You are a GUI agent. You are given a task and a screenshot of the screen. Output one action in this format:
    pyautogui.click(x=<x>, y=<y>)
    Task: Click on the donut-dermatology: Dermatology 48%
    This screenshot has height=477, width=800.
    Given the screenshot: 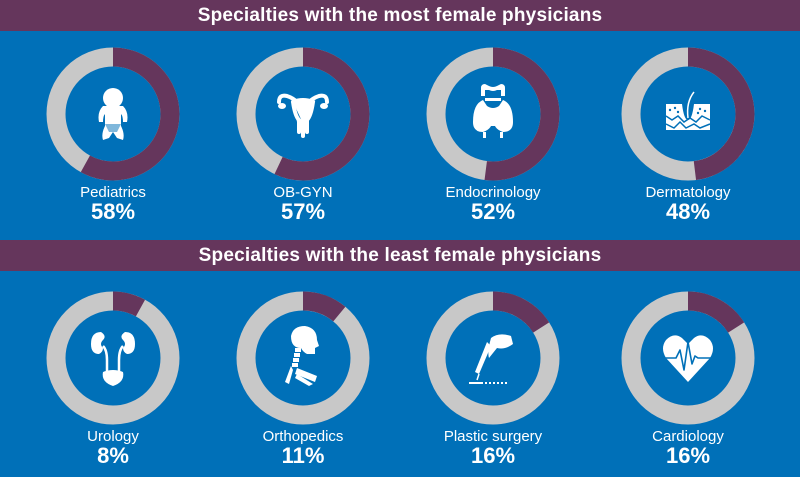 What is the action you would take?
    pyautogui.click(x=688, y=134)
    